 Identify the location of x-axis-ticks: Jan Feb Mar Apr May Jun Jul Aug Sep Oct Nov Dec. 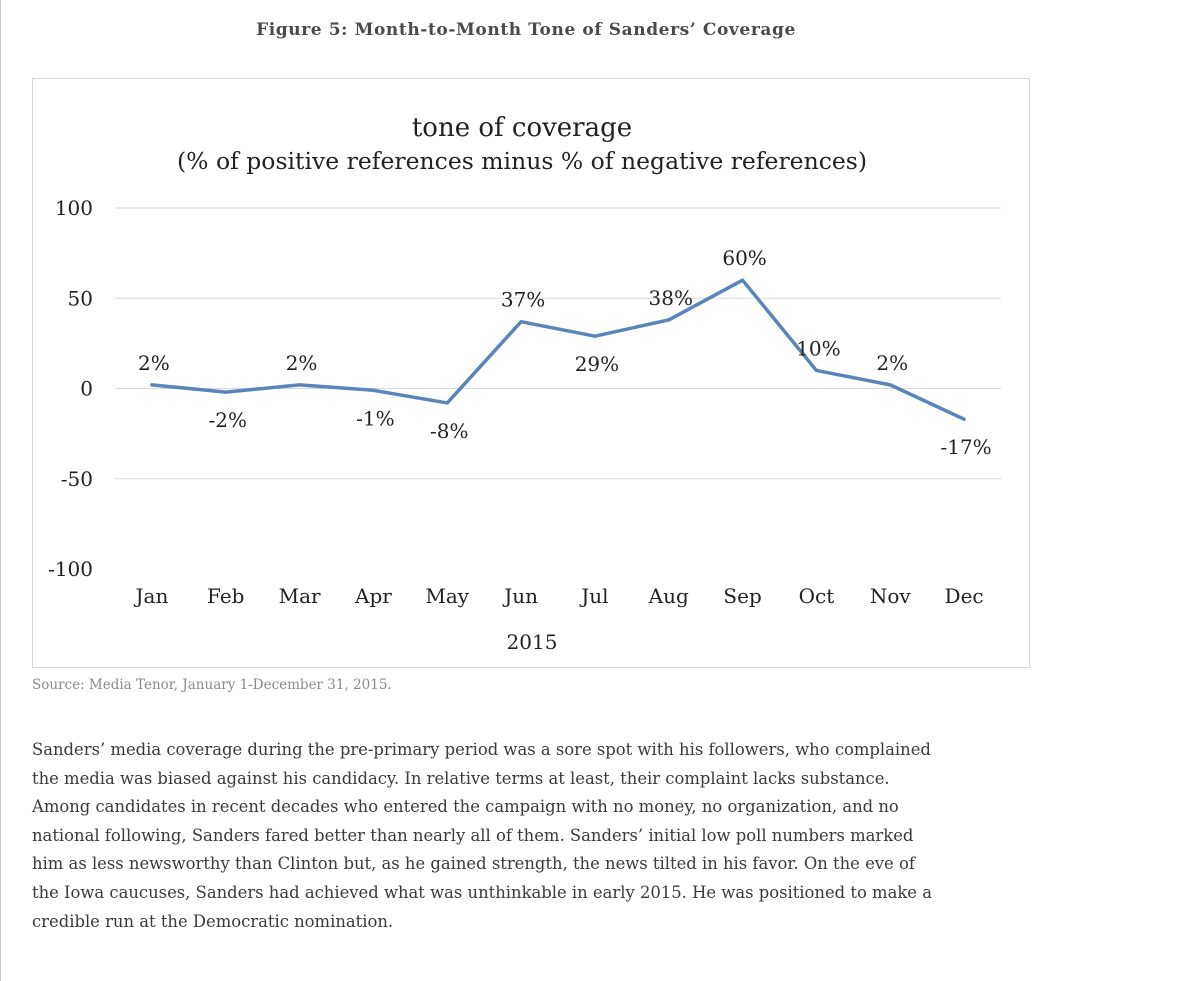
(559, 596).